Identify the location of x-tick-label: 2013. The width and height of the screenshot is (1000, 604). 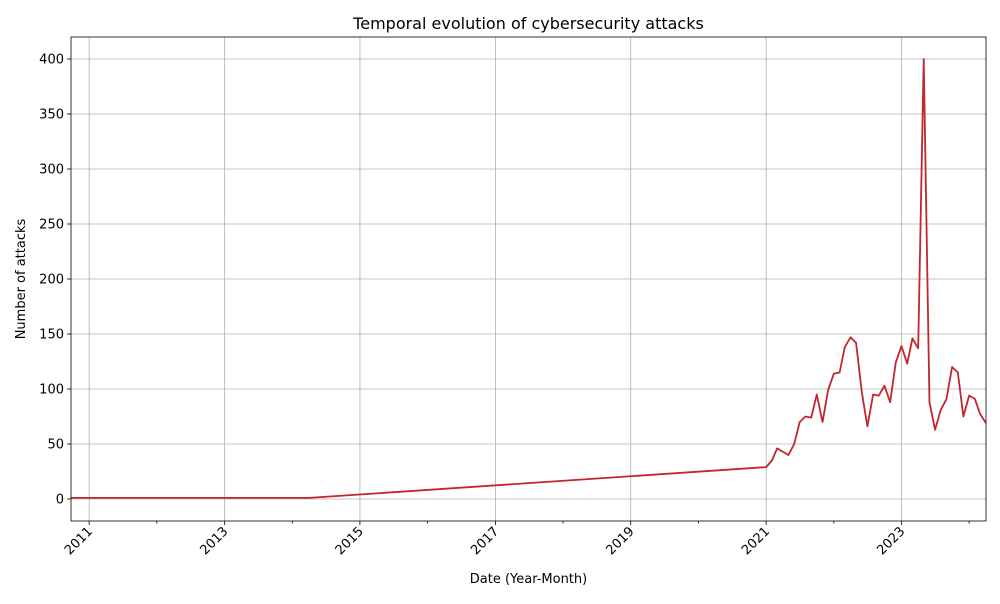
(214, 541).